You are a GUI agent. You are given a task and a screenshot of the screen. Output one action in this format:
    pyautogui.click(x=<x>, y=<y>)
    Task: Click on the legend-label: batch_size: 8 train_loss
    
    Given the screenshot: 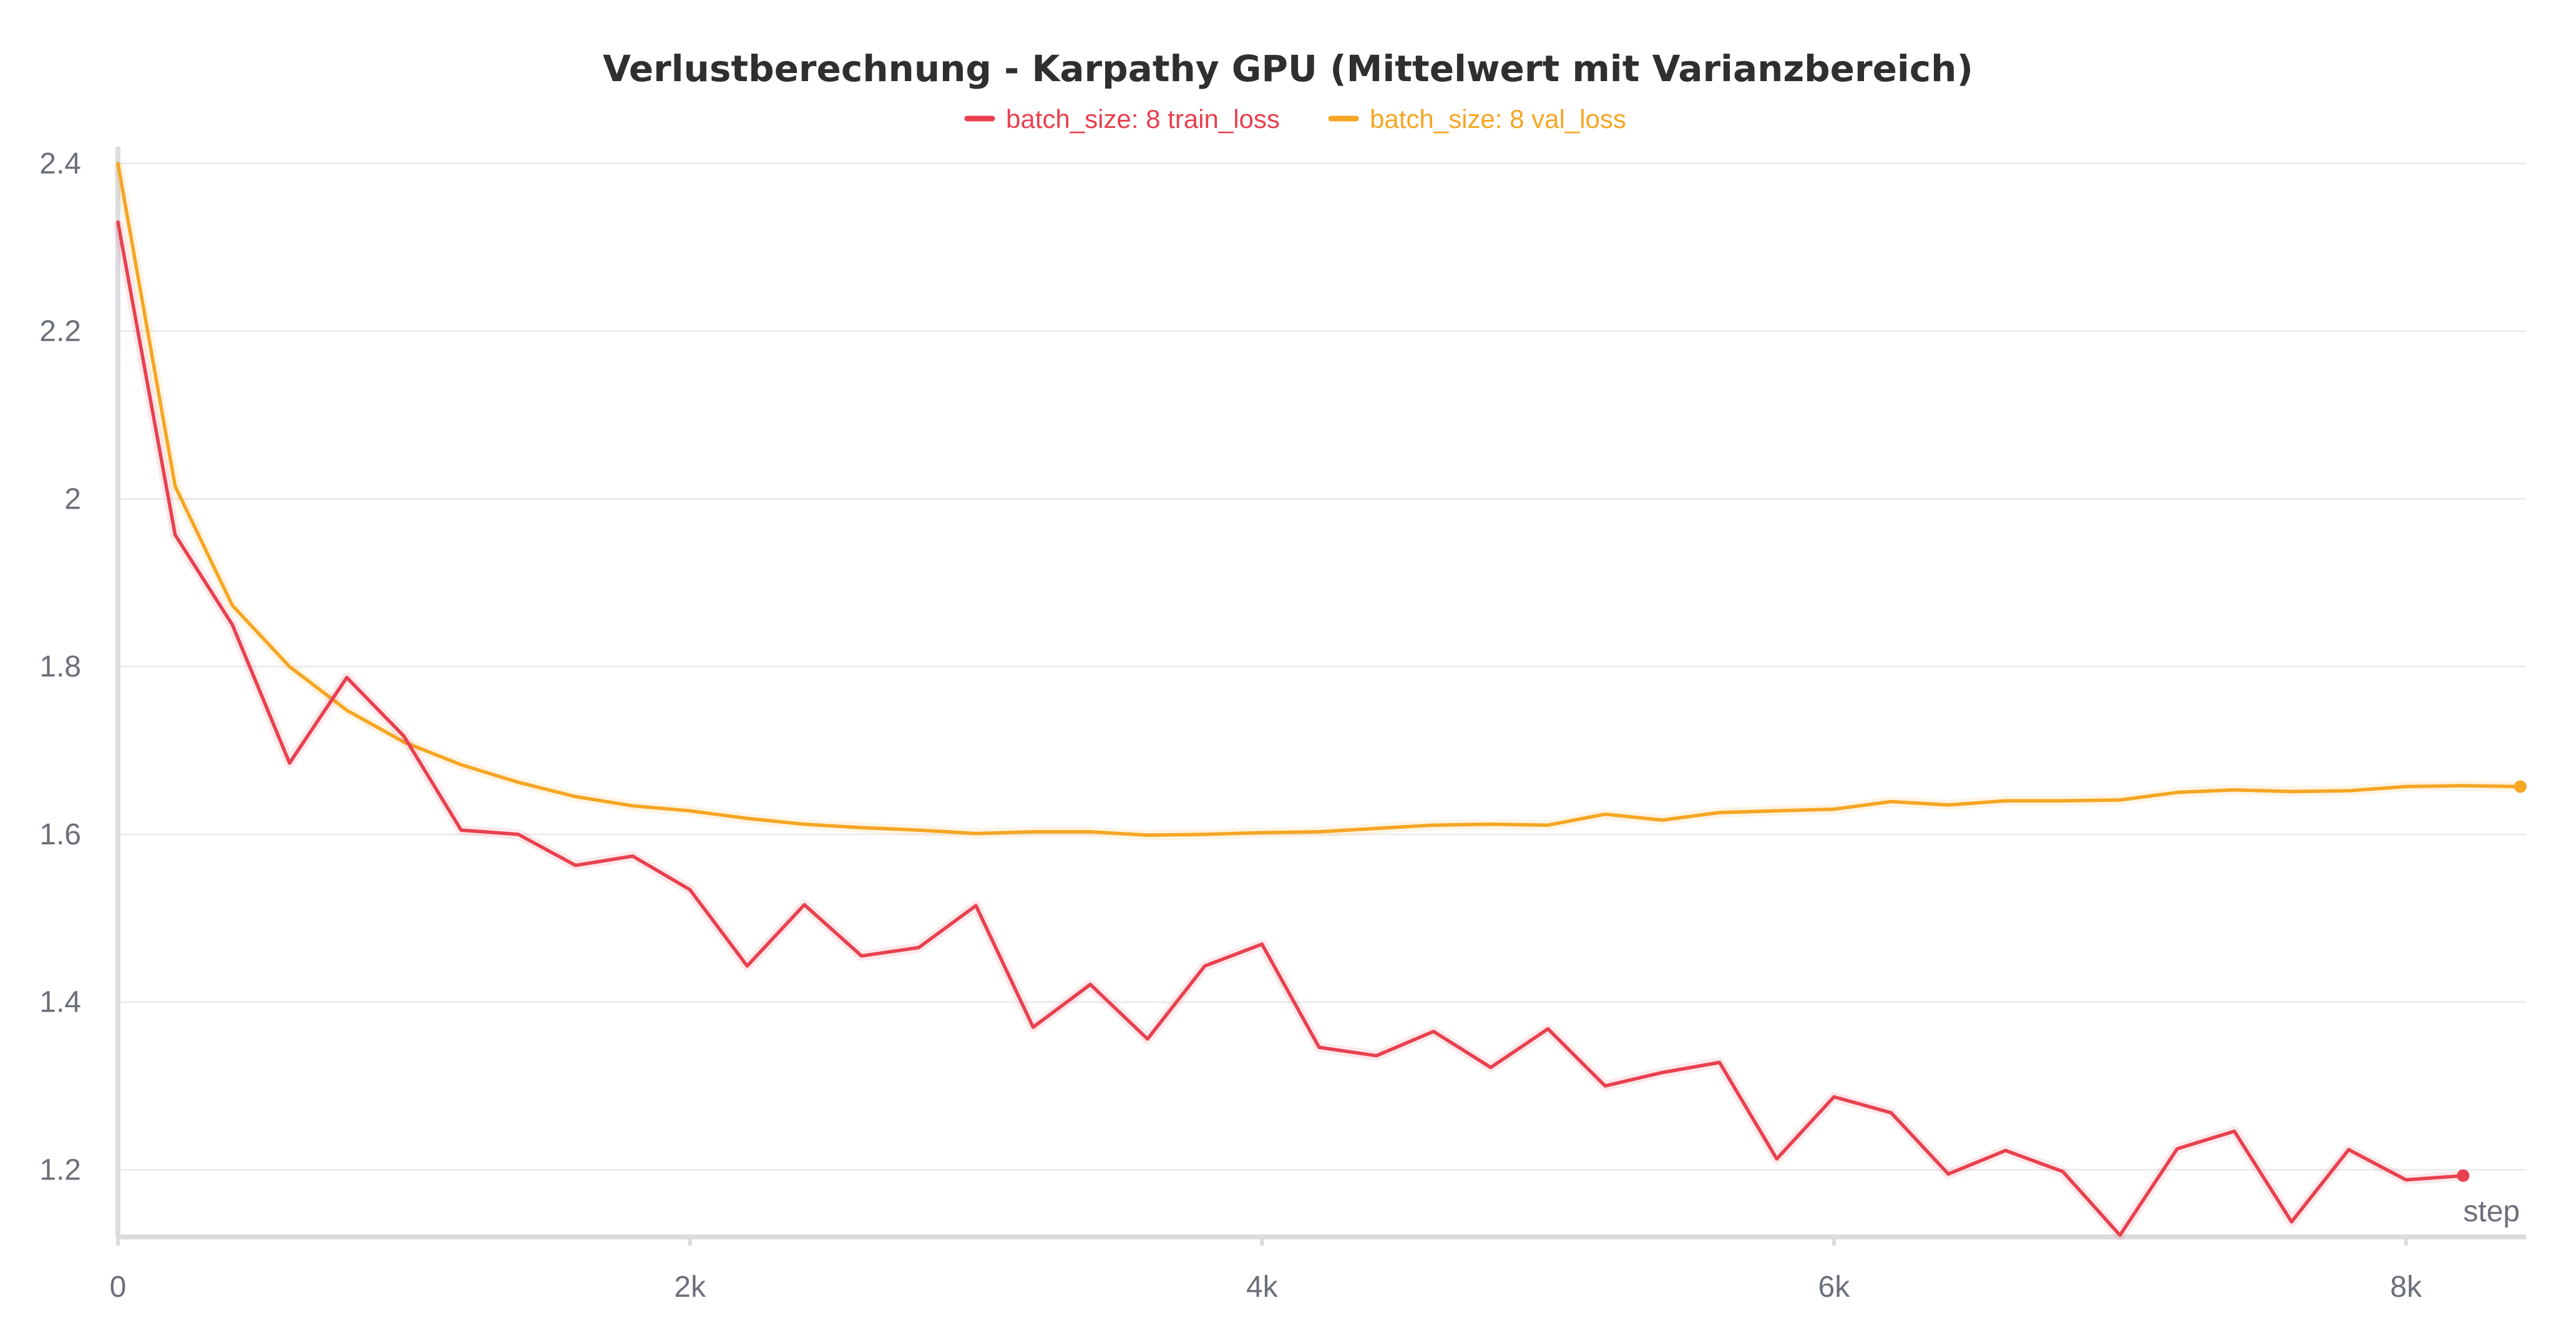 What is the action you would take?
    pyautogui.click(x=1143, y=119)
    